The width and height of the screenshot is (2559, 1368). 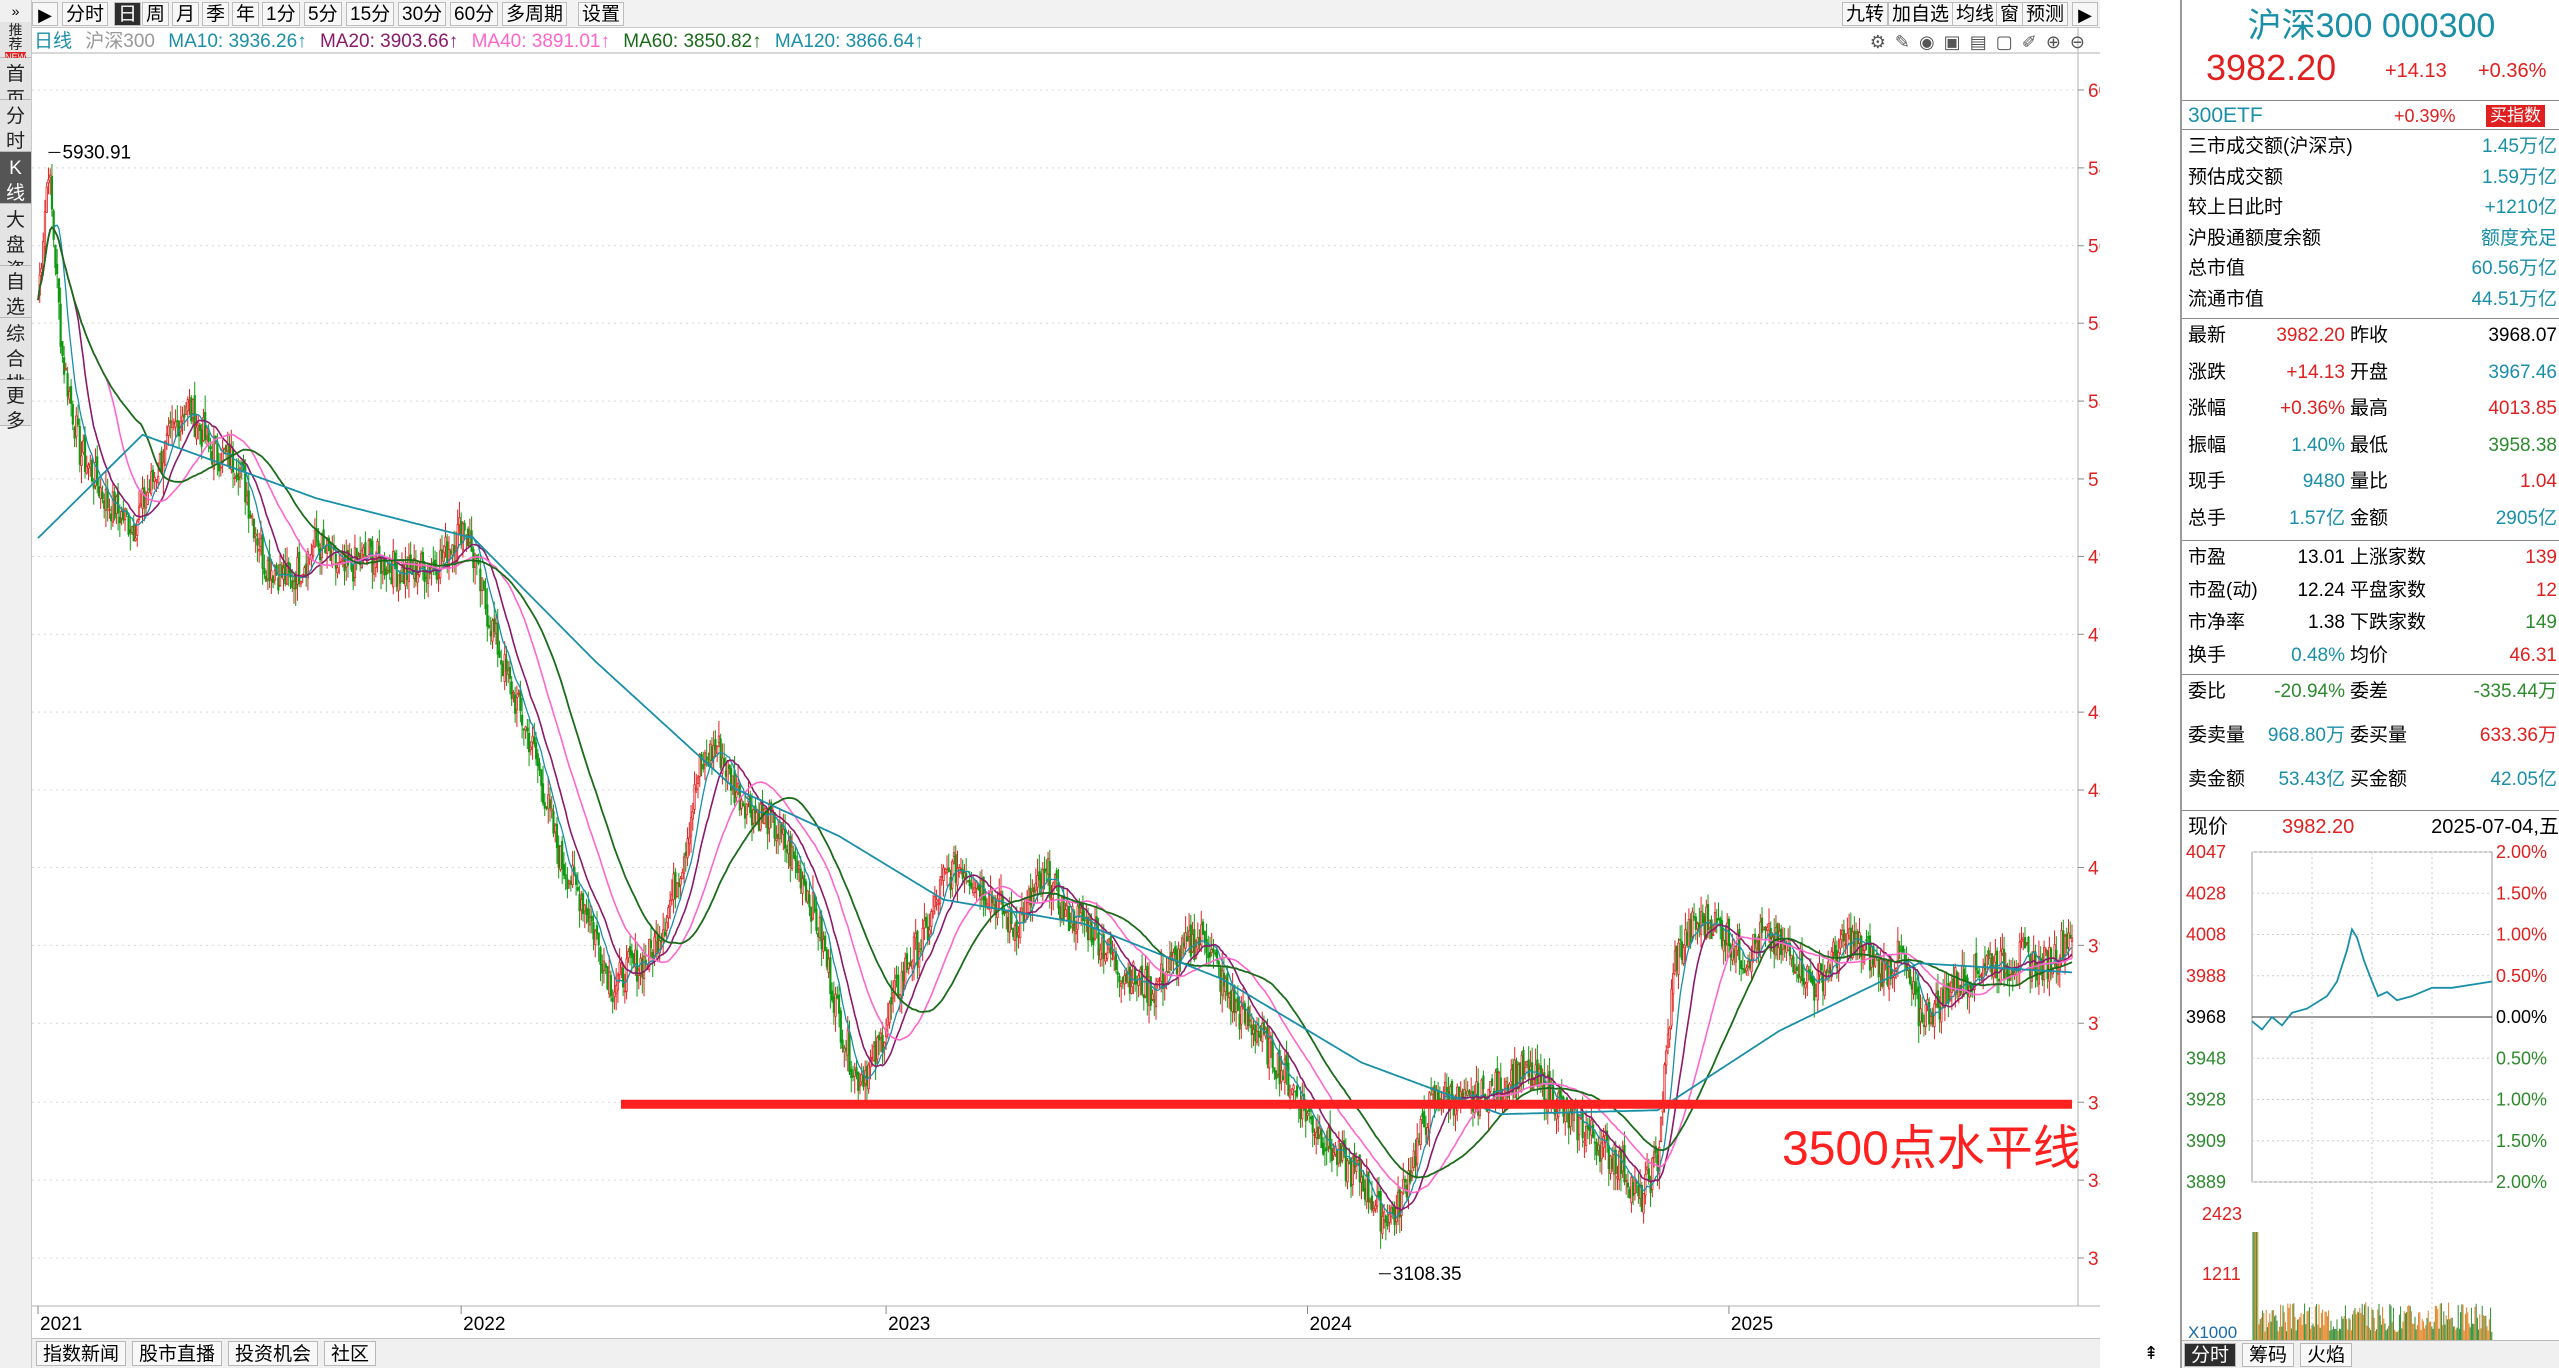 I want to click on scroll-top-icon: ⇞, so click(x=2151, y=1353).